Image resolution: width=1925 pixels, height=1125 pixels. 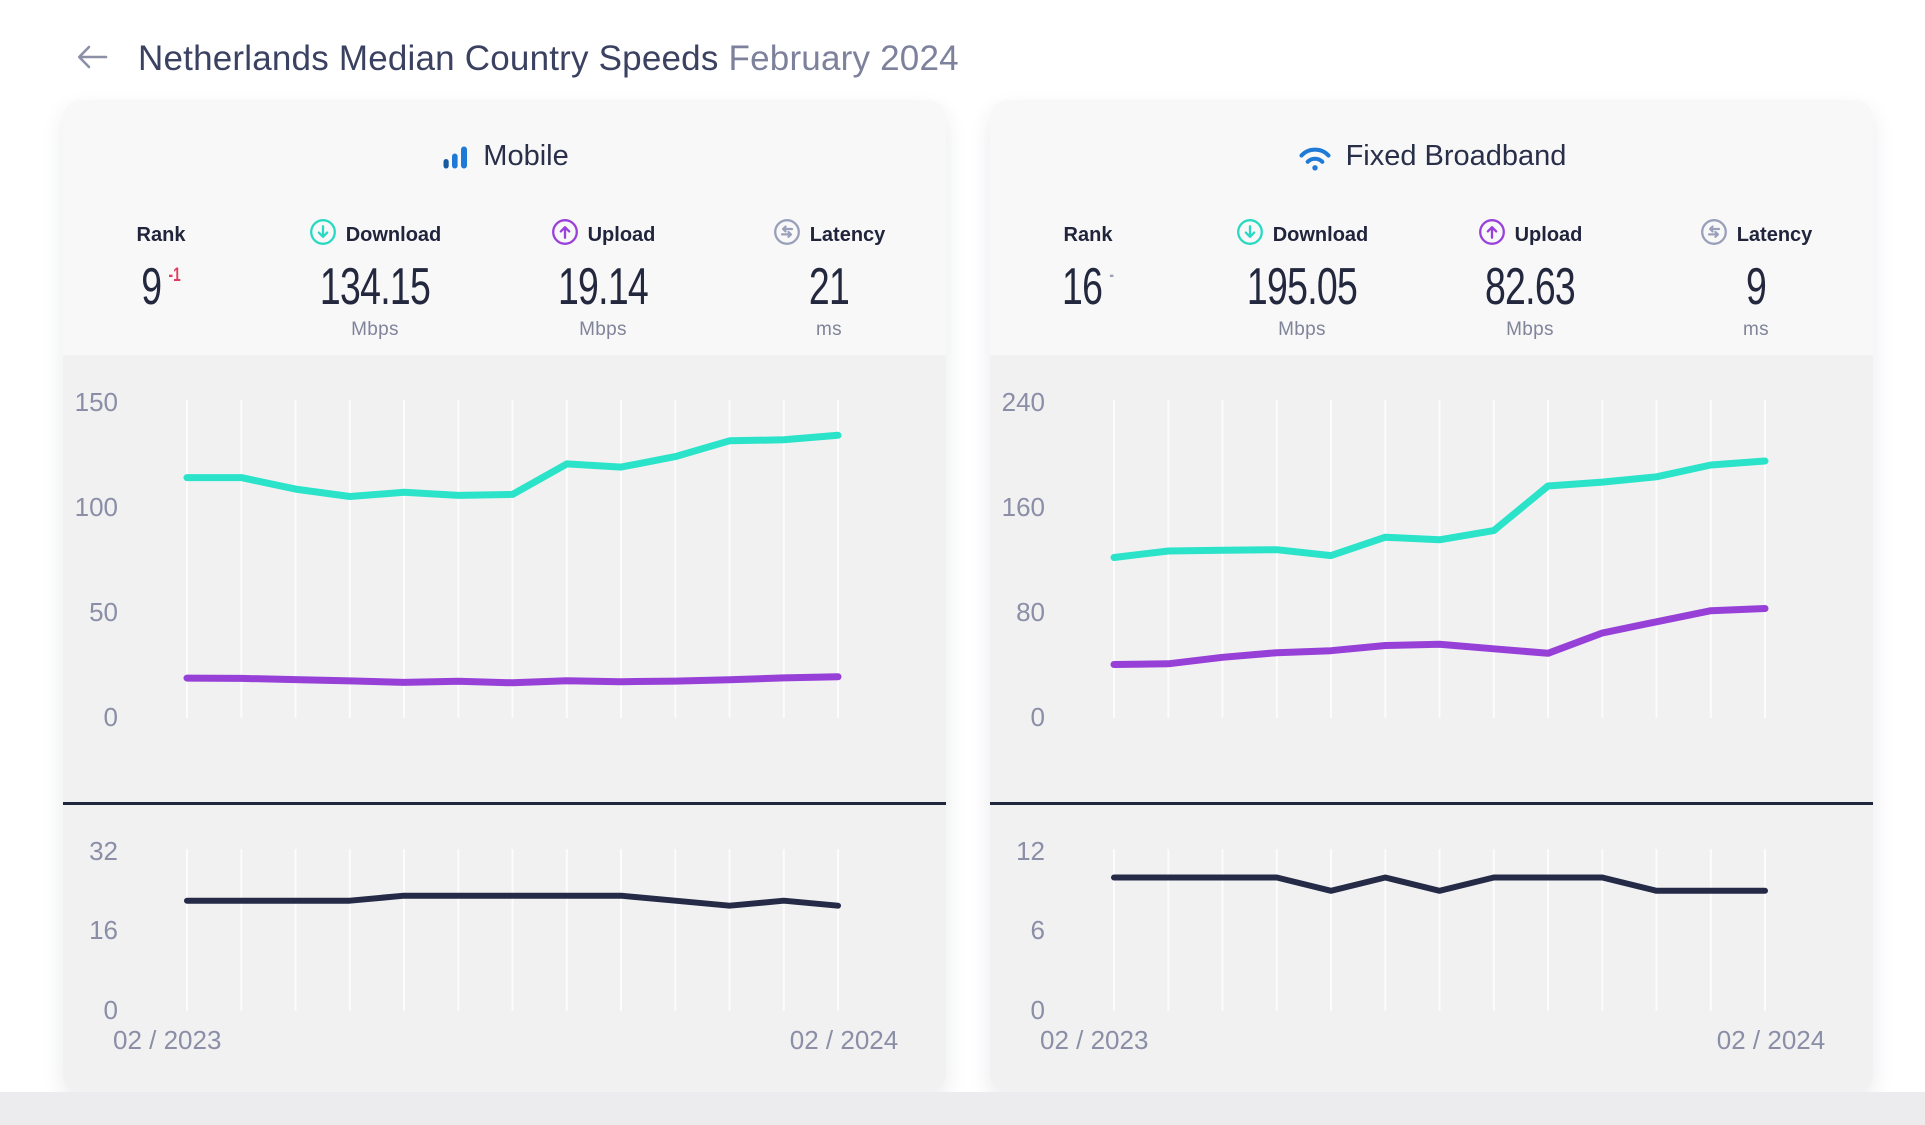 I want to click on download-value: 195.05, so click(x=1302, y=287).